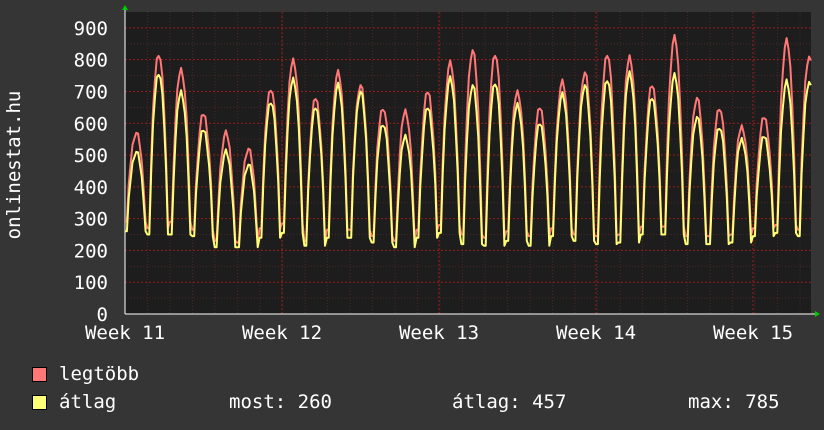  Describe the element at coordinates (91, 251) in the screenshot. I see `y-tick-label: 200` at that location.